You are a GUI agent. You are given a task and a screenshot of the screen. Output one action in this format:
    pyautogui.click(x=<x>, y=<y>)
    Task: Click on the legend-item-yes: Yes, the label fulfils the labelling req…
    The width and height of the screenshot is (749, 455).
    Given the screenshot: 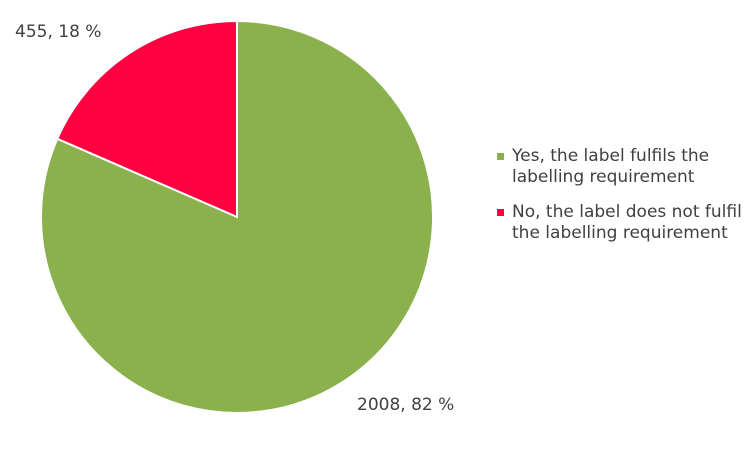 What is the action you would take?
    pyautogui.click(x=622, y=167)
    